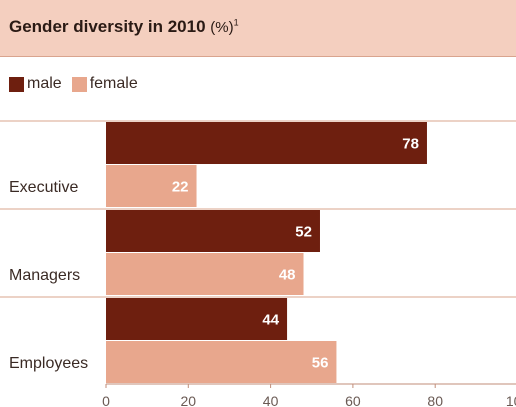 The image size is (516, 407). I want to click on x-tick-label: 80, so click(435, 400).